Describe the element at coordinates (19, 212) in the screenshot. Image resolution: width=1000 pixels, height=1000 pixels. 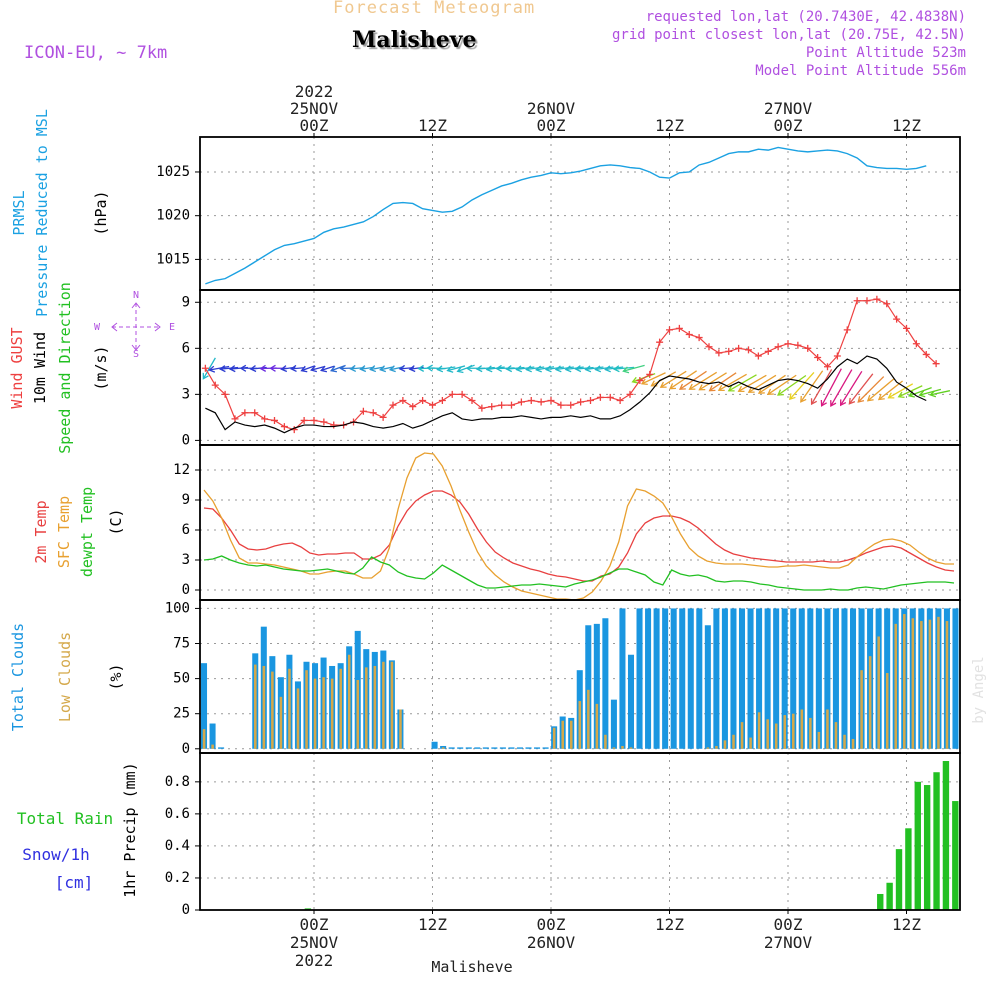
I see `pressure-label-a: PRMSL` at that location.